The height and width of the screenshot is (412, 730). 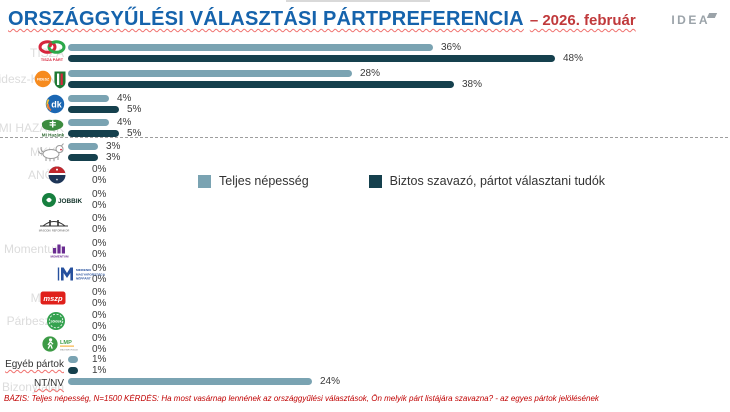 I want to click on party-faded-label: Momentum, so click(x=33, y=249).